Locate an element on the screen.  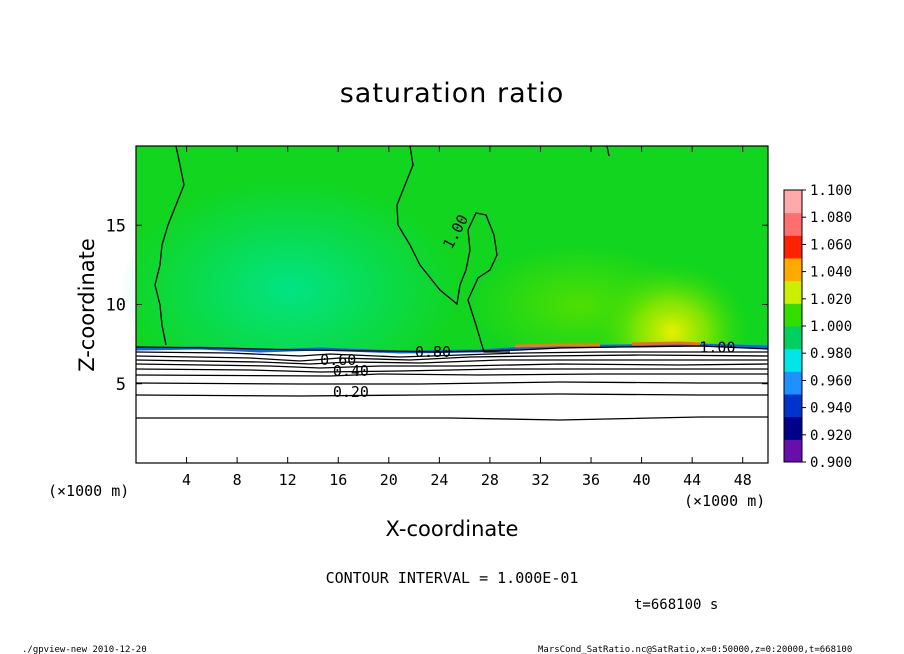
y-tick-label: 15 is located at coordinates (116, 226).